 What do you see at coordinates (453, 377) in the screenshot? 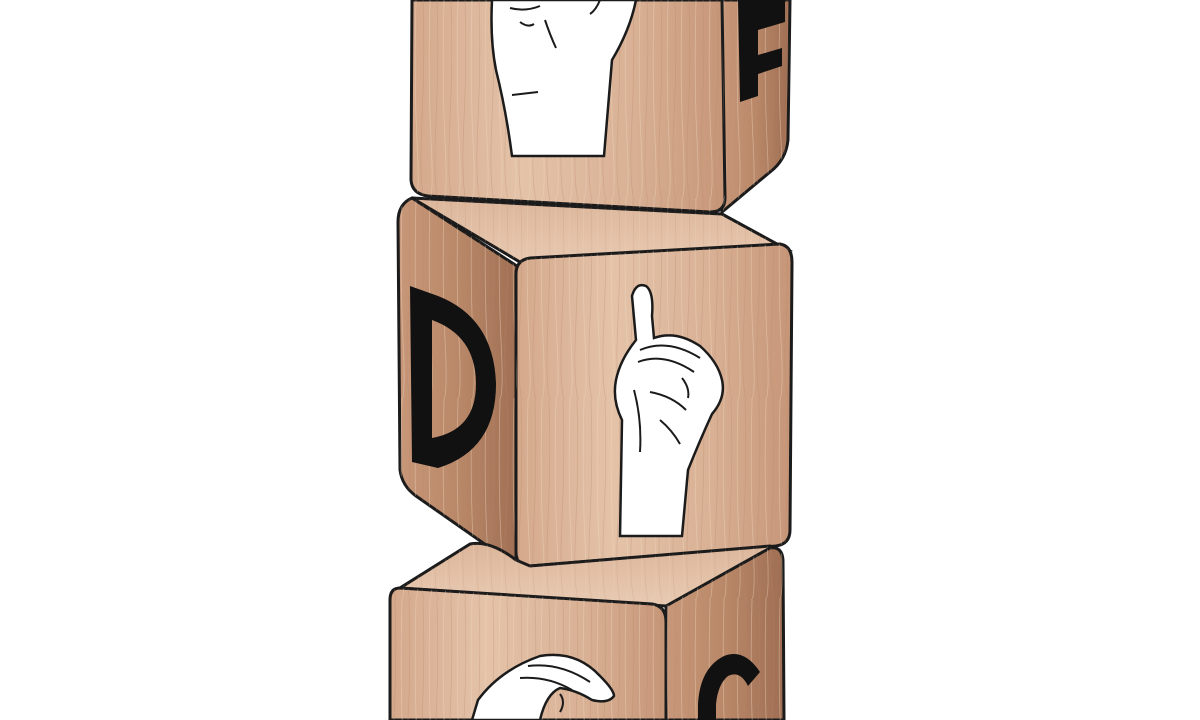
I see `letter-d-icon` at bounding box center [453, 377].